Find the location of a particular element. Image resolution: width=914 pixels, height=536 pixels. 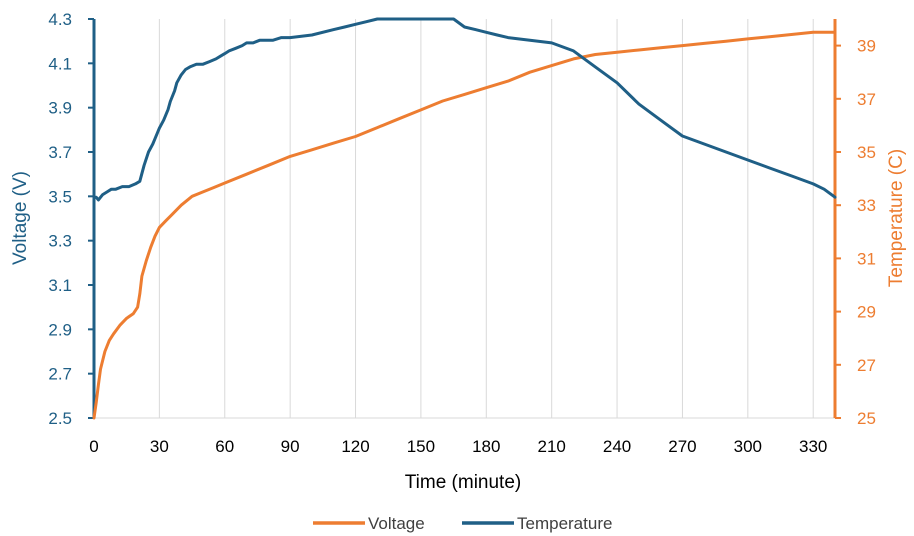

y-right-tick-label: 39 is located at coordinates (866, 46).